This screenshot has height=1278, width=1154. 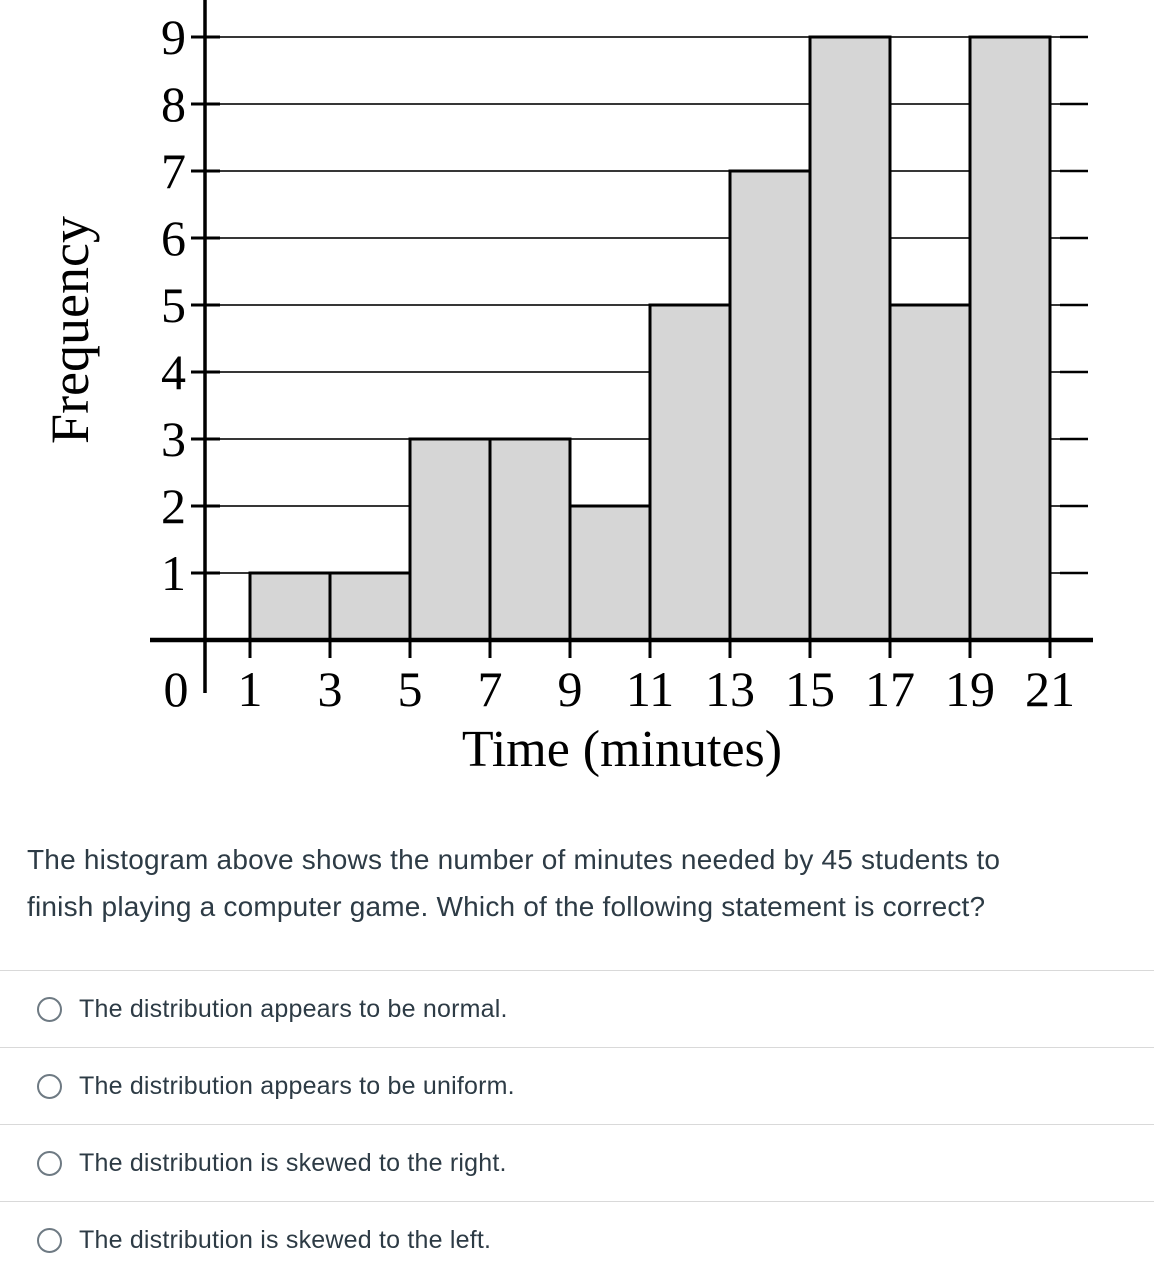 What do you see at coordinates (650, 689) in the screenshot?
I see `x-axis-tick-label: 11` at bounding box center [650, 689].